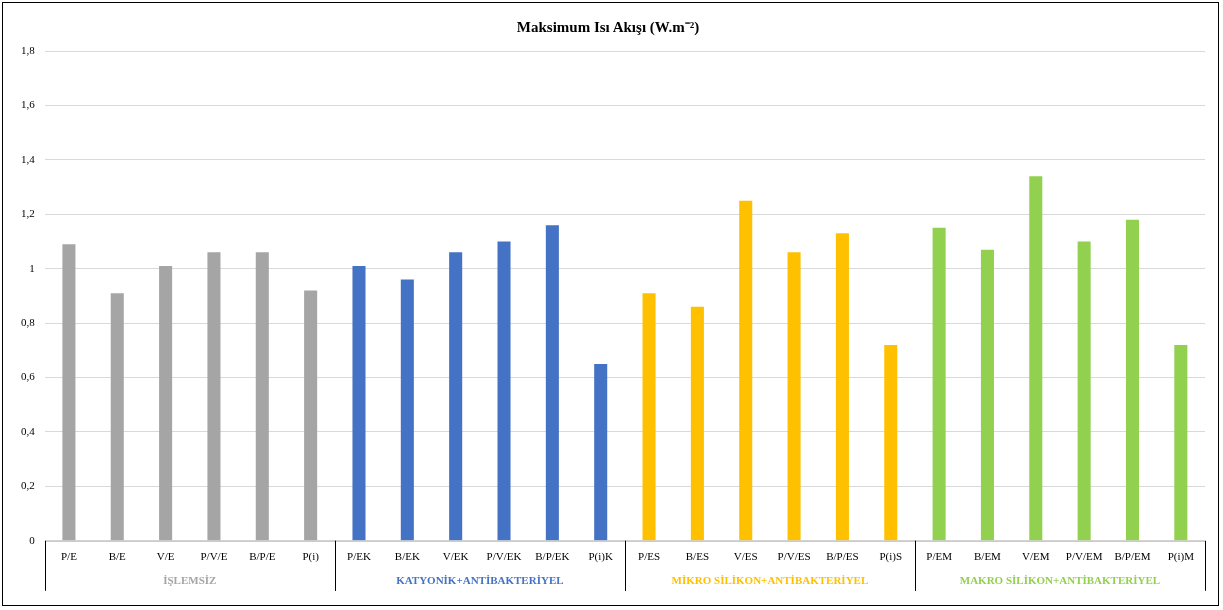 The width and height of the screenshot is (1223, 610). Describe the element at coordinates (842, 556) in the screenshot. I see `x-tick-label: B/P/ES` at that location.